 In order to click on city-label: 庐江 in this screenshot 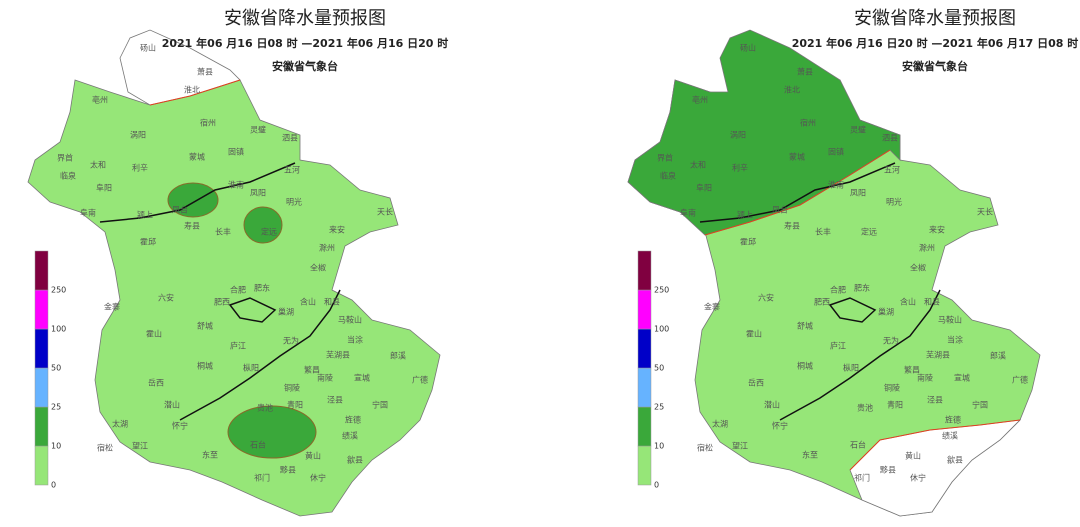, I will do `click(838, 346)`.